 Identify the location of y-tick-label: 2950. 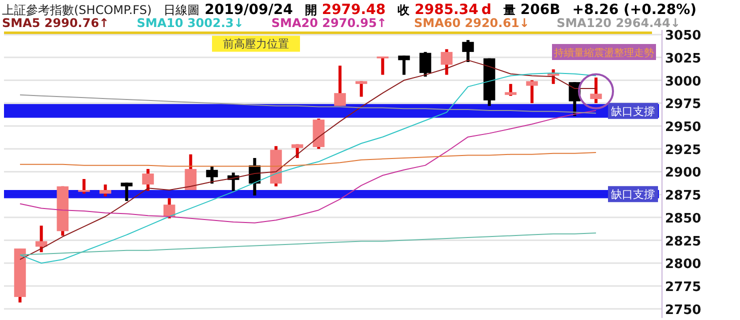
(683, 127).